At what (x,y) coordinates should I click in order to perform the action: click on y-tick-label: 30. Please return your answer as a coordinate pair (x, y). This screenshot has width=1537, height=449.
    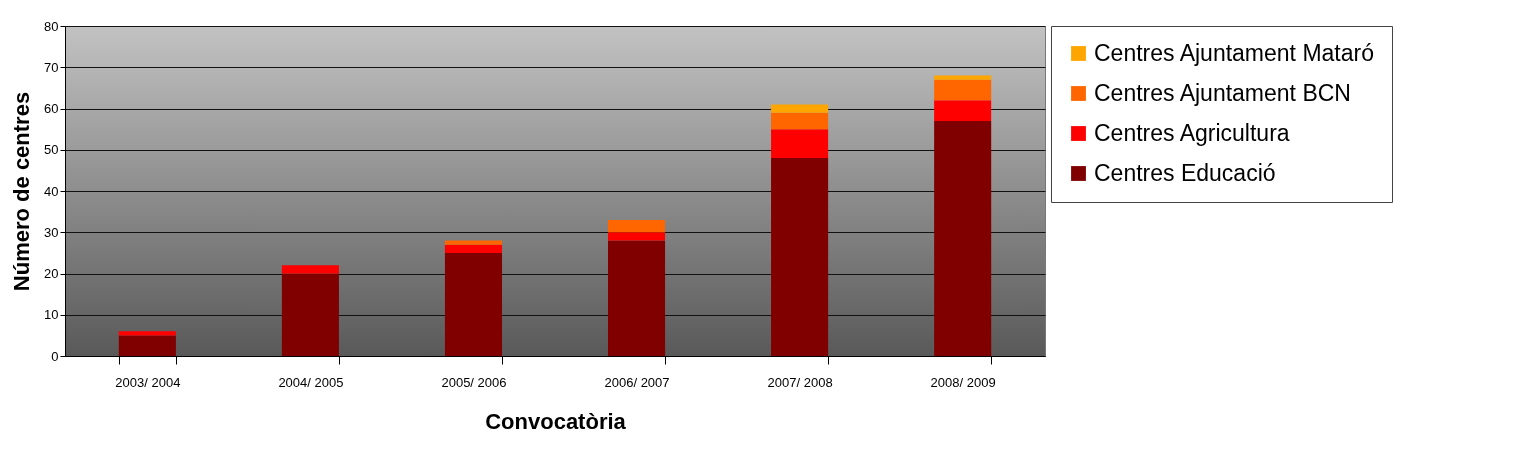
    Looking at the image, I should click on (51, 232).